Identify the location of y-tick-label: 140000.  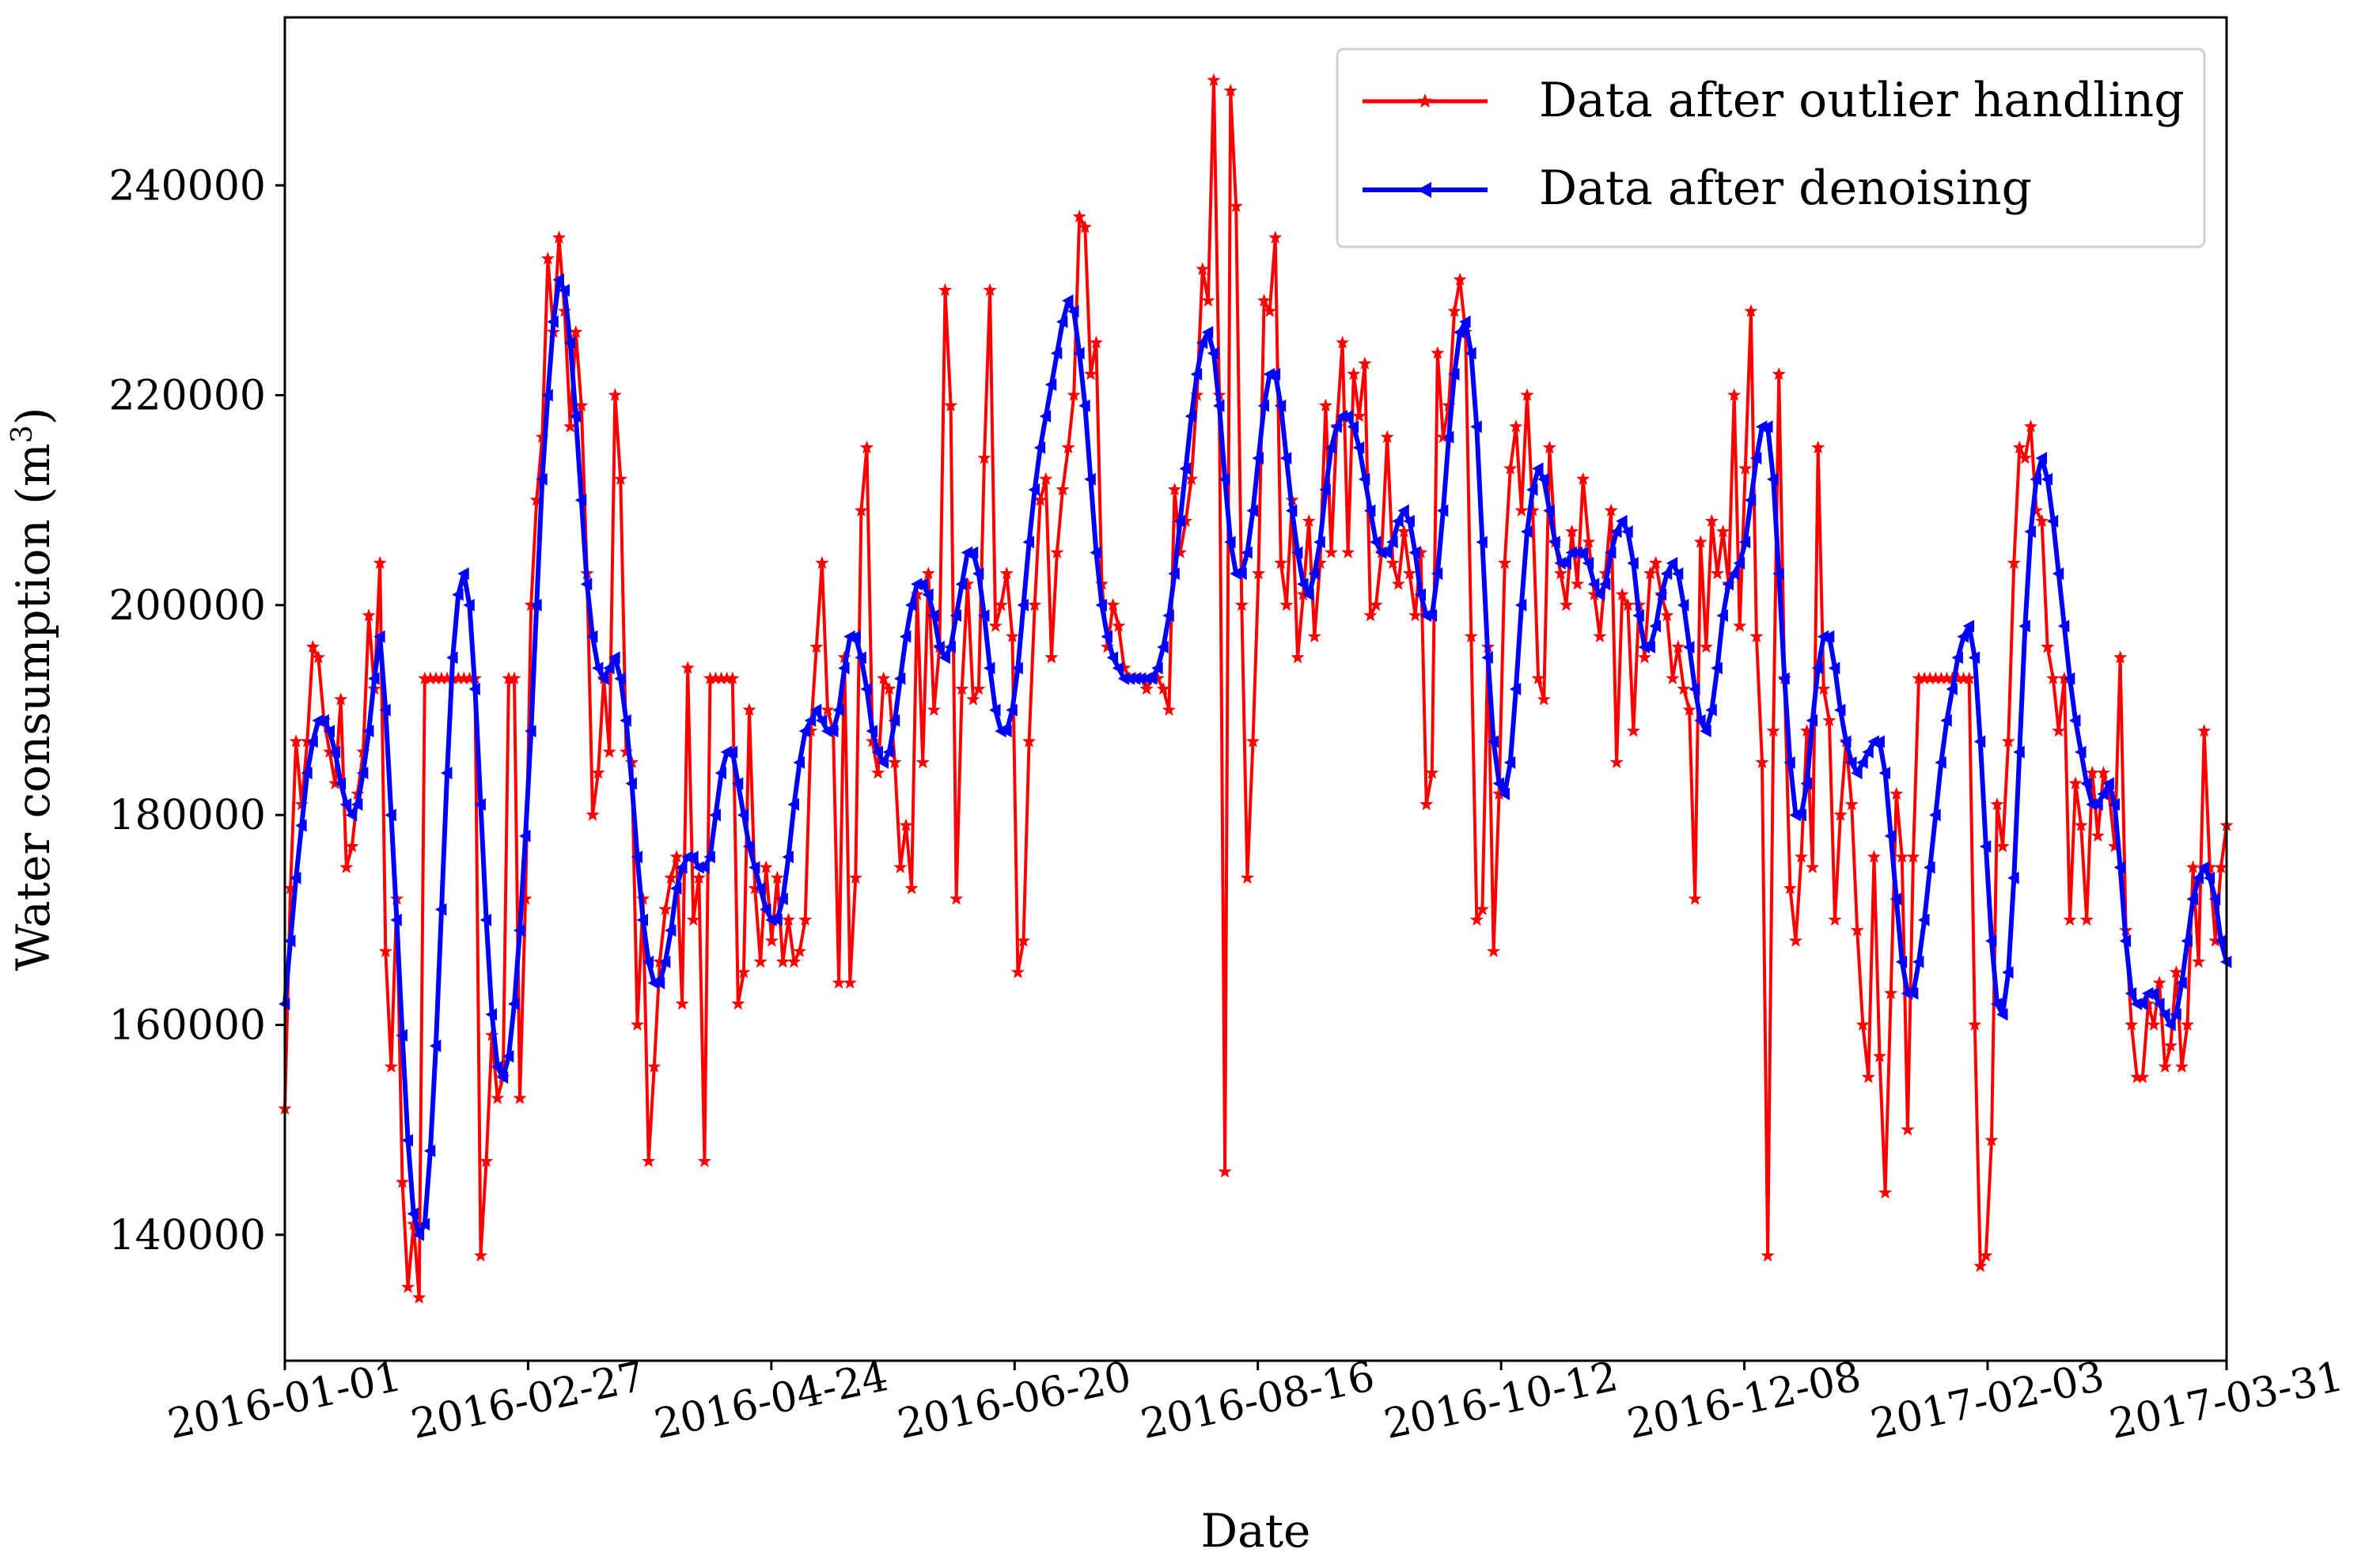
(187, 1235).